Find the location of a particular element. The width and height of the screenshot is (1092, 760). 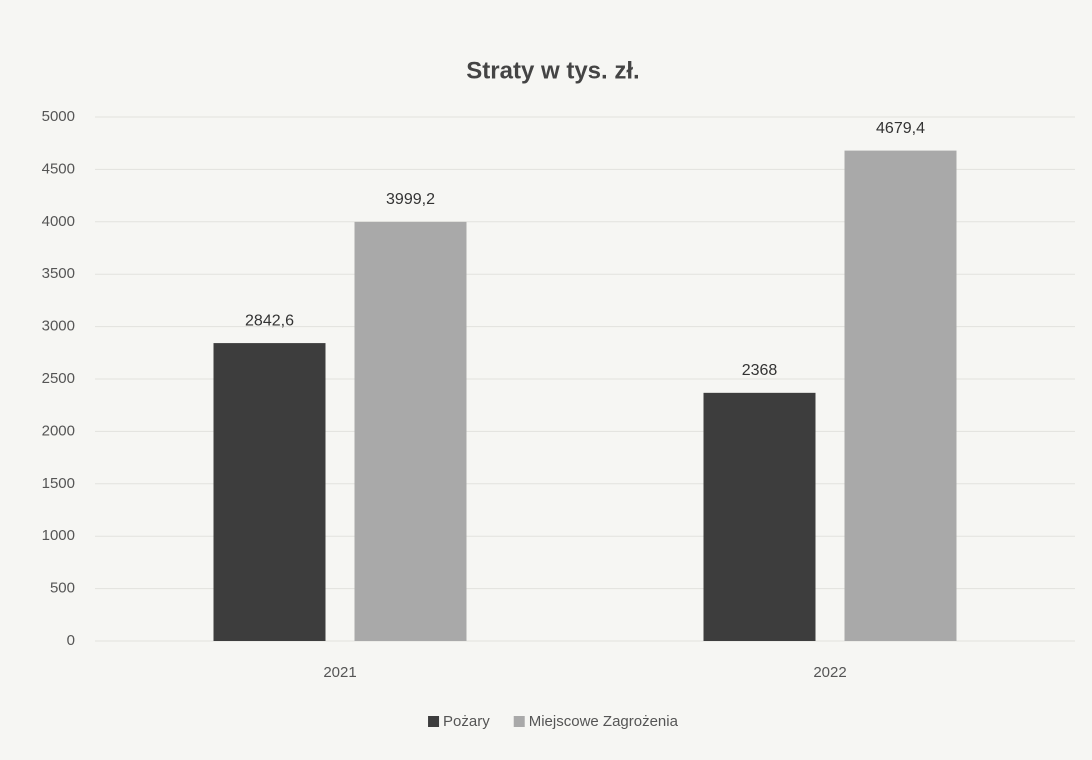

chart-title: Straty w tys. zł. is located at coordinates (552, 70).